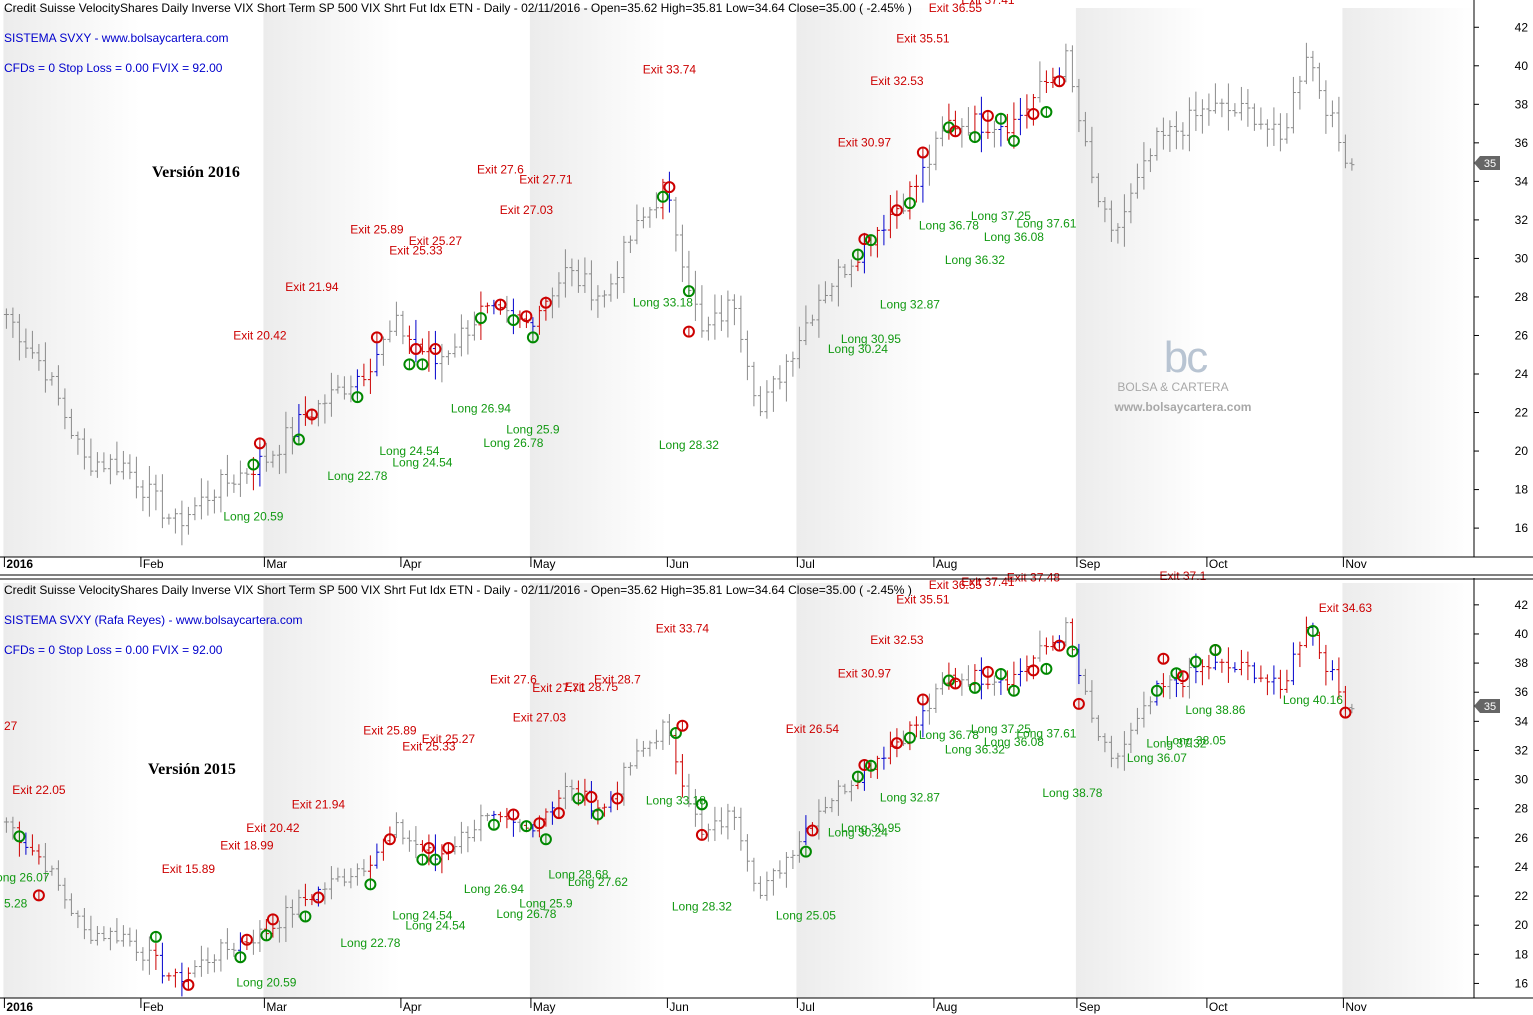 The image size is (1533, 1015). Describe the element at coordinates (513, 443) in the screenshot. I see `long-label: Long 26.78` at that location.